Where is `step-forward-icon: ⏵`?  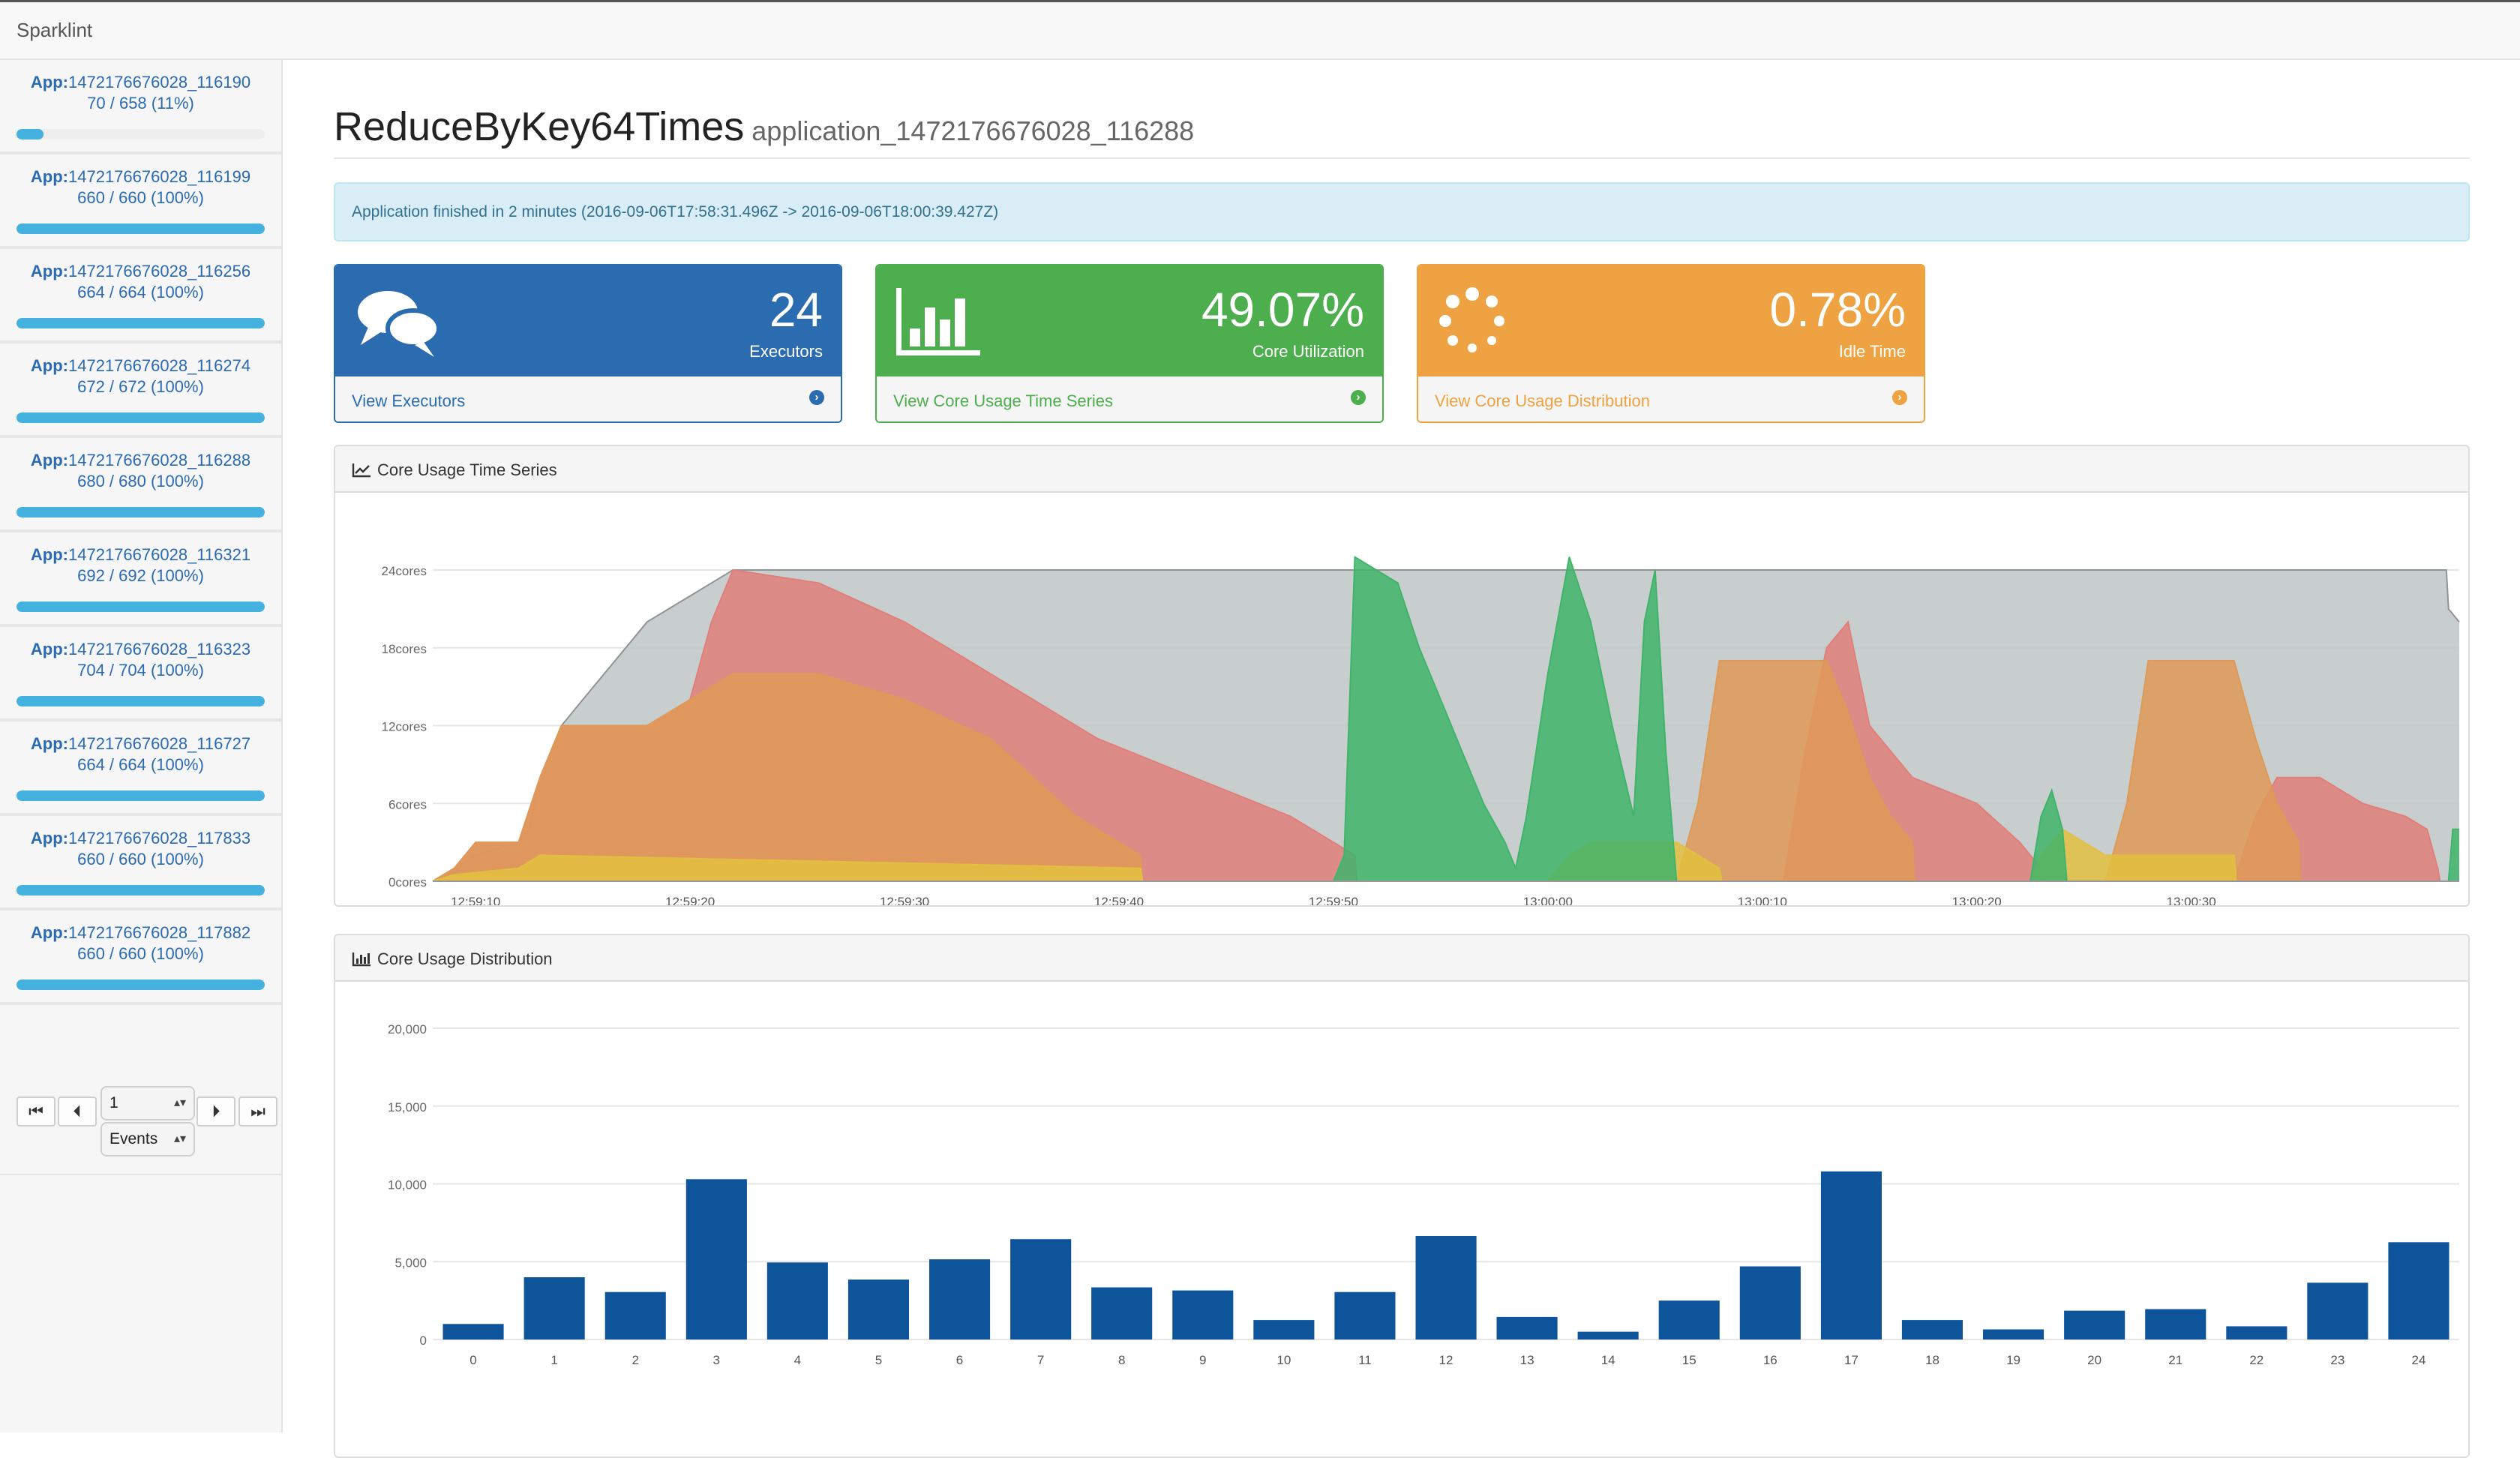
step-forward-icon: ⏵ is located at coordinates (216, 1111).